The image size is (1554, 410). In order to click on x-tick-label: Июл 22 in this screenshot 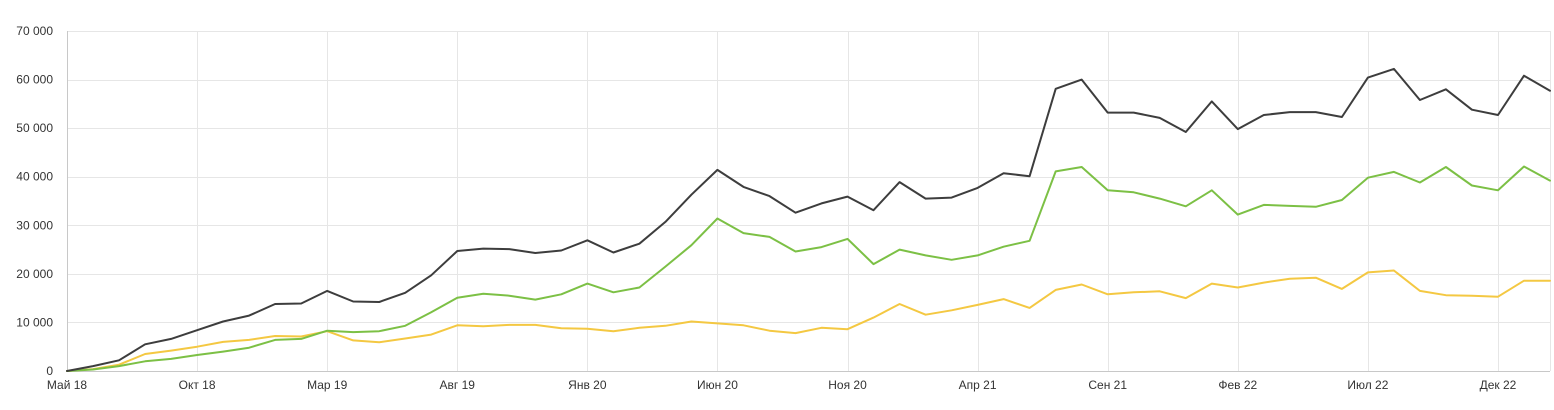, I will do `click(1367, 385)`.